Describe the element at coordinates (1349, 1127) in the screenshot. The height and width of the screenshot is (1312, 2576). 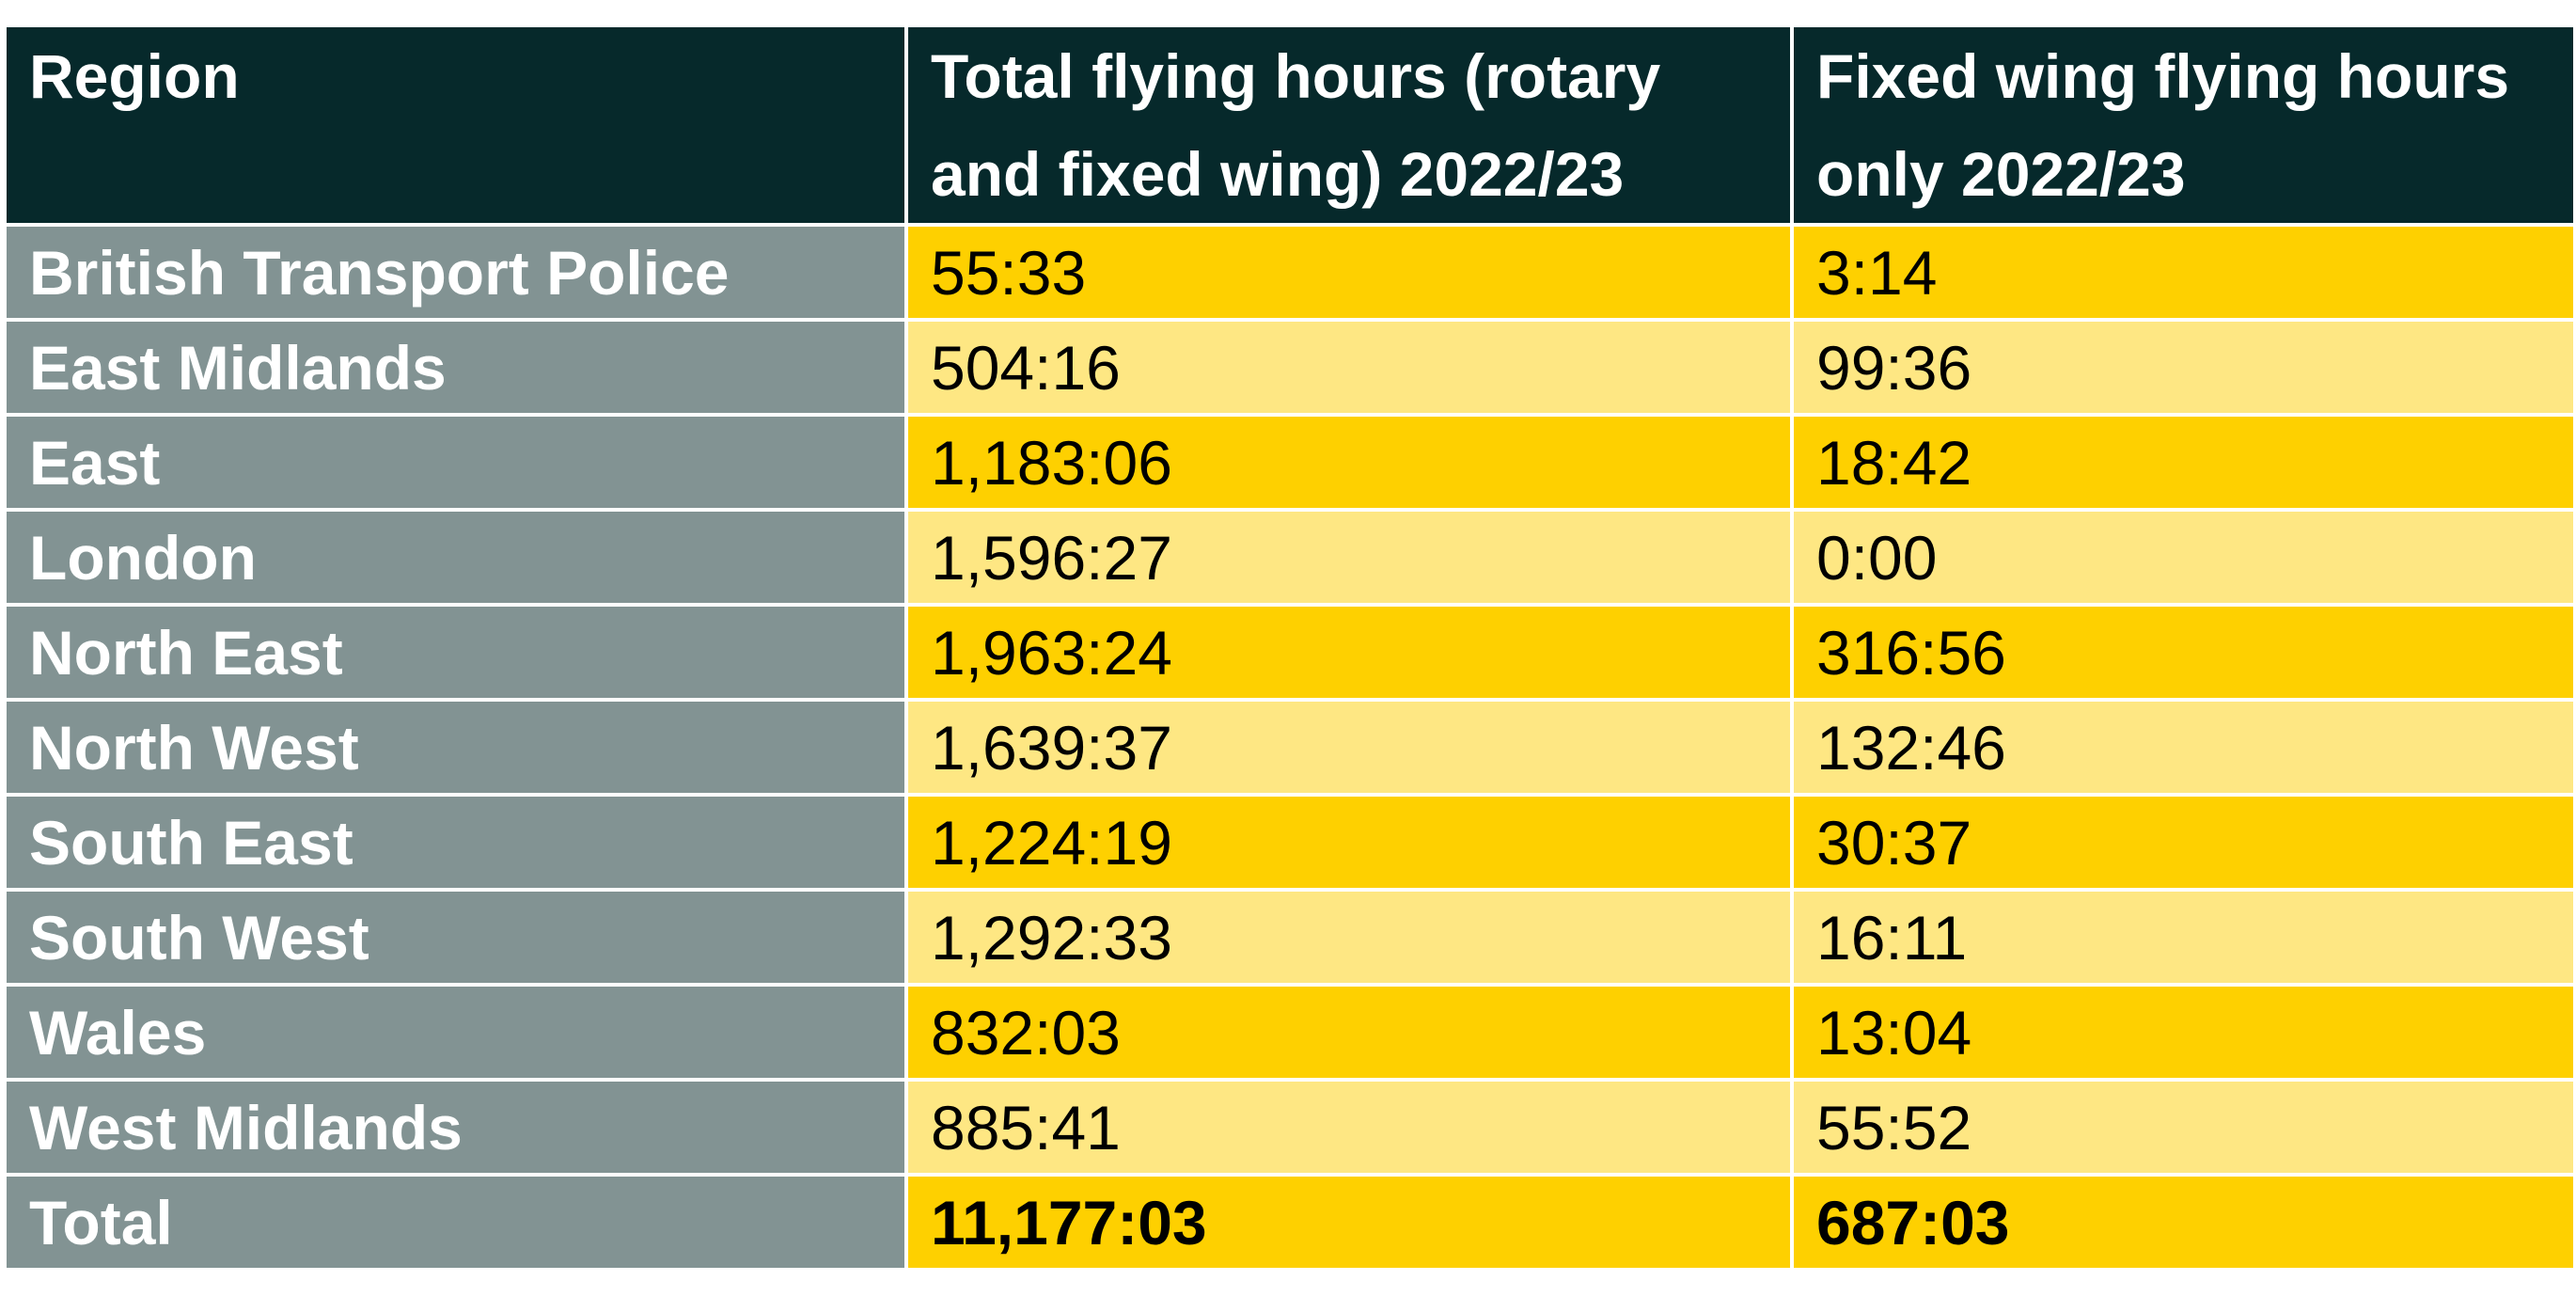
I see `total-hours-cell: 885:41` at that location.